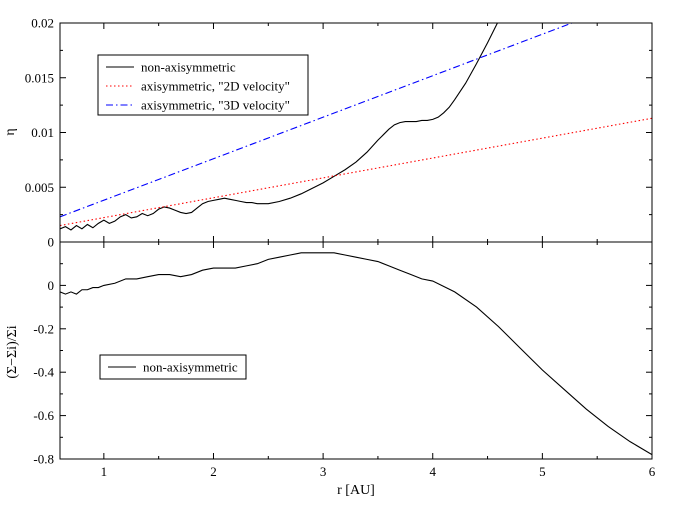  I want to click on bottom-y-tick-label: -0.6, so click(43, 415).